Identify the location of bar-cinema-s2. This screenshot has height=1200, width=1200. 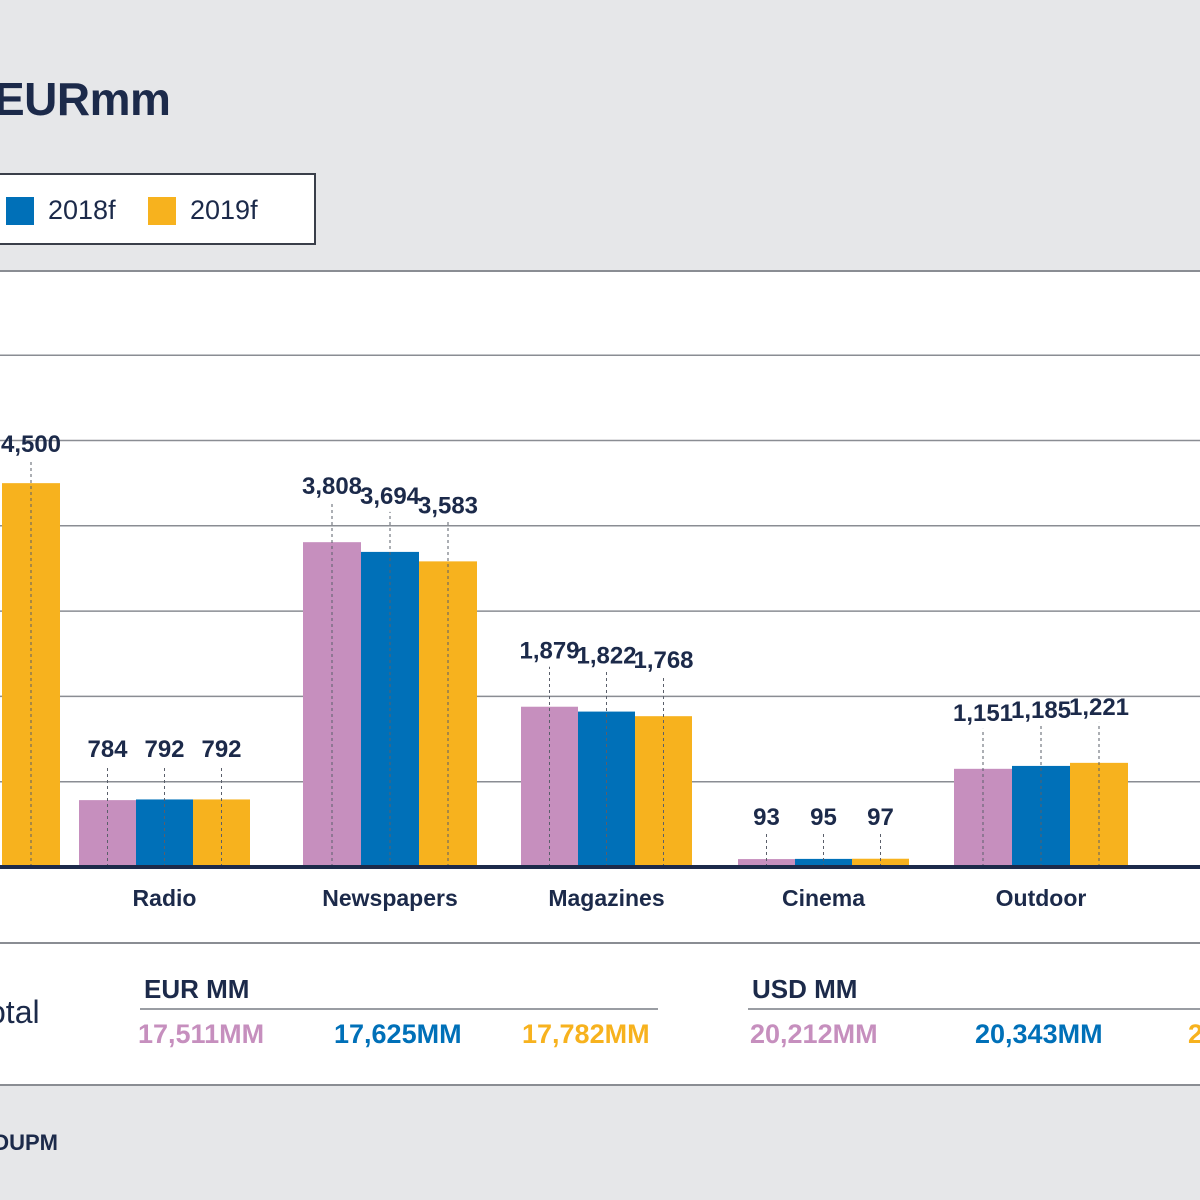
(880, 862).